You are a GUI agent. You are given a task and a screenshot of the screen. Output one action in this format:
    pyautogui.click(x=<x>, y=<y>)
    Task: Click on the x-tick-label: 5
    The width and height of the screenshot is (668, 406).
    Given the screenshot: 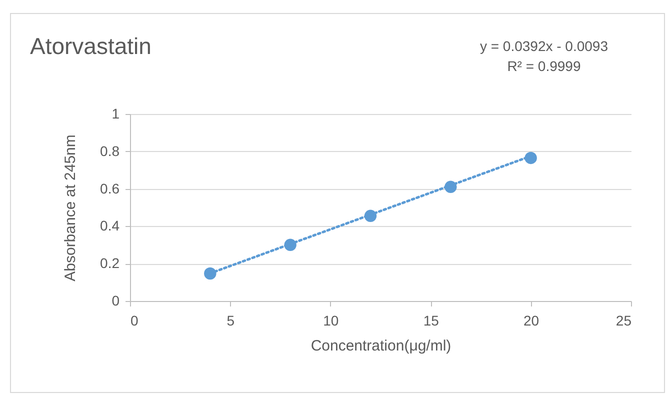 What is the action you would take?
    pyautogui.click(x=230, y=320)
    